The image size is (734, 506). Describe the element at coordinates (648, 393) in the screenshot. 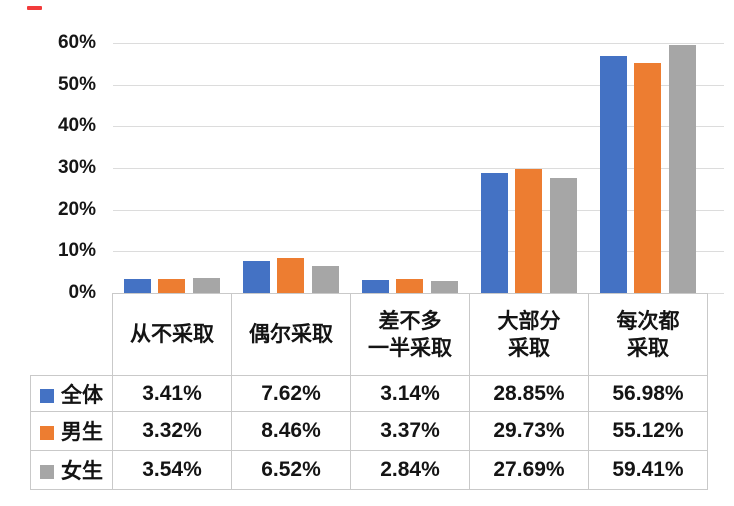

I see `value-cell: 56.98%` at that location.